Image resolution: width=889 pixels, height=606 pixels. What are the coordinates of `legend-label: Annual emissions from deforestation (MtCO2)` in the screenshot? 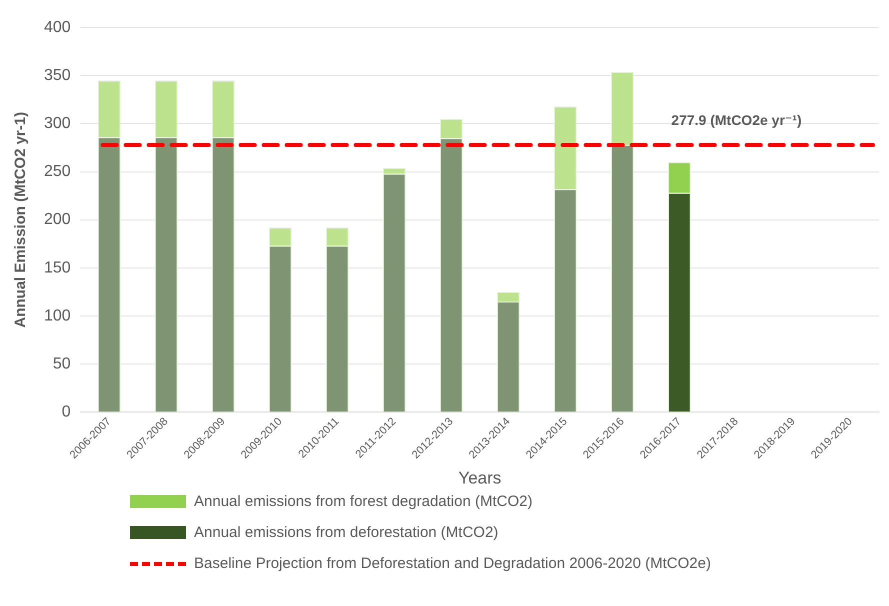 It's located at (346, 532).